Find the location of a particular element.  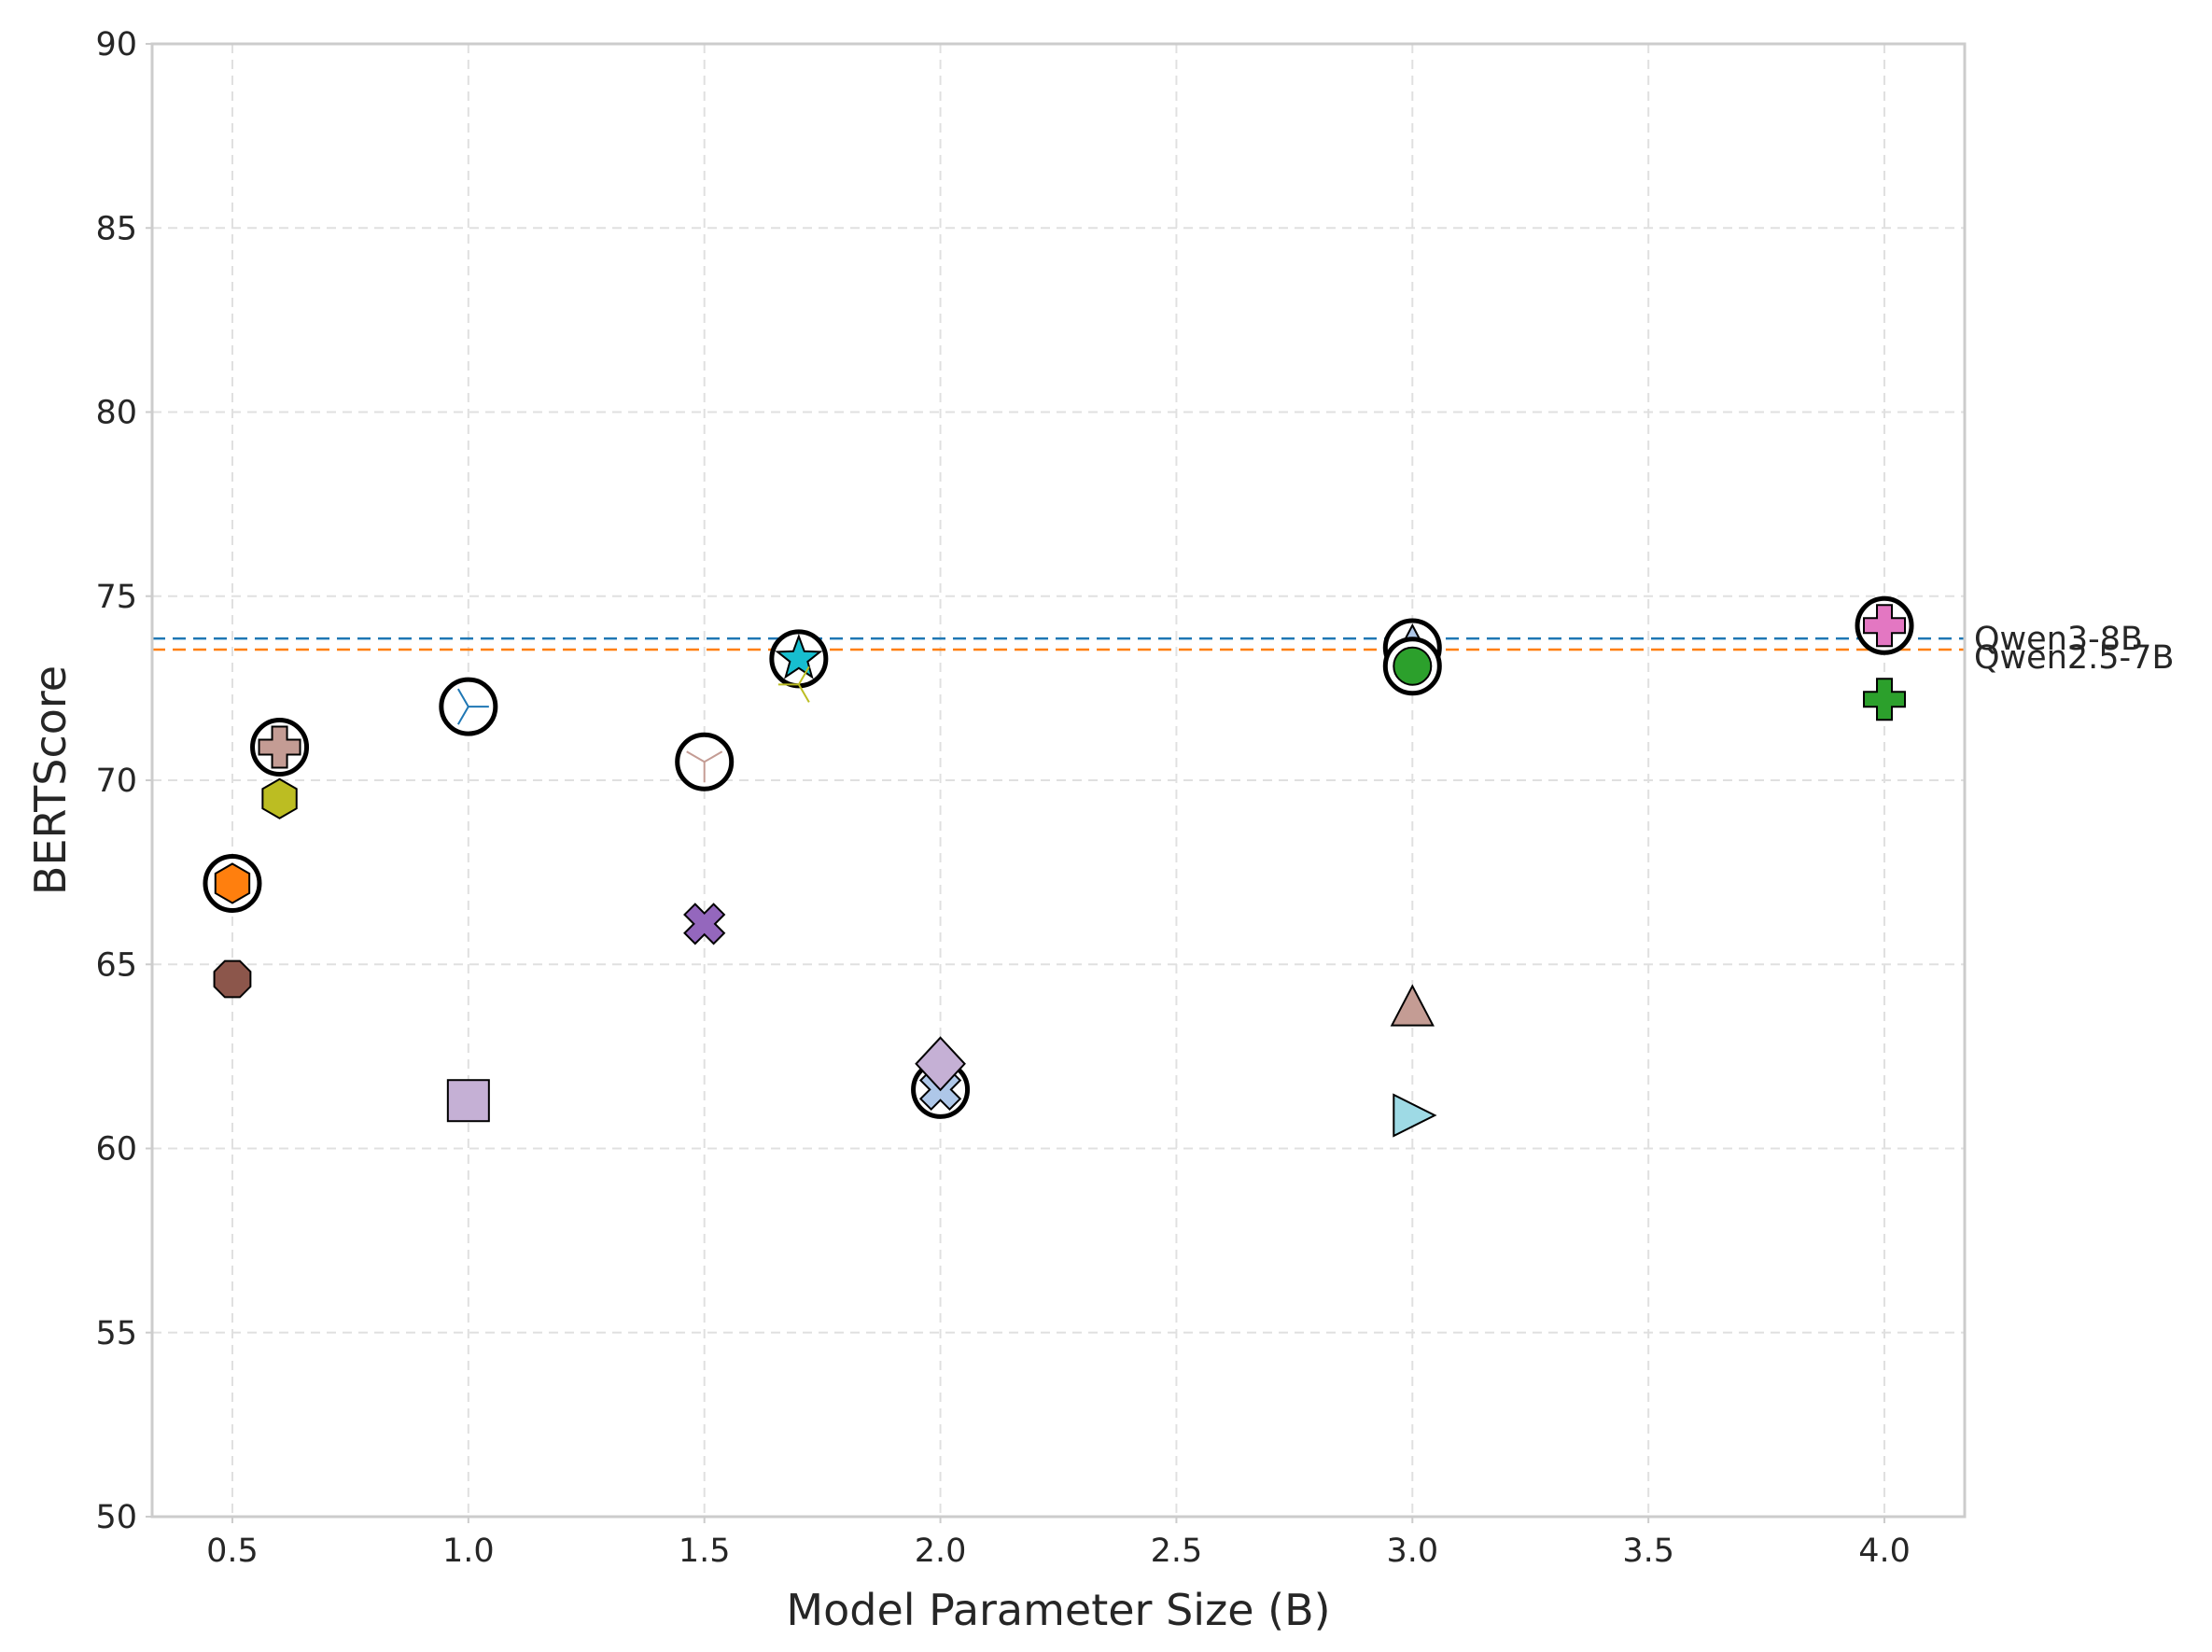

y-tick-label: 80 is located at coordinates (116, 413).